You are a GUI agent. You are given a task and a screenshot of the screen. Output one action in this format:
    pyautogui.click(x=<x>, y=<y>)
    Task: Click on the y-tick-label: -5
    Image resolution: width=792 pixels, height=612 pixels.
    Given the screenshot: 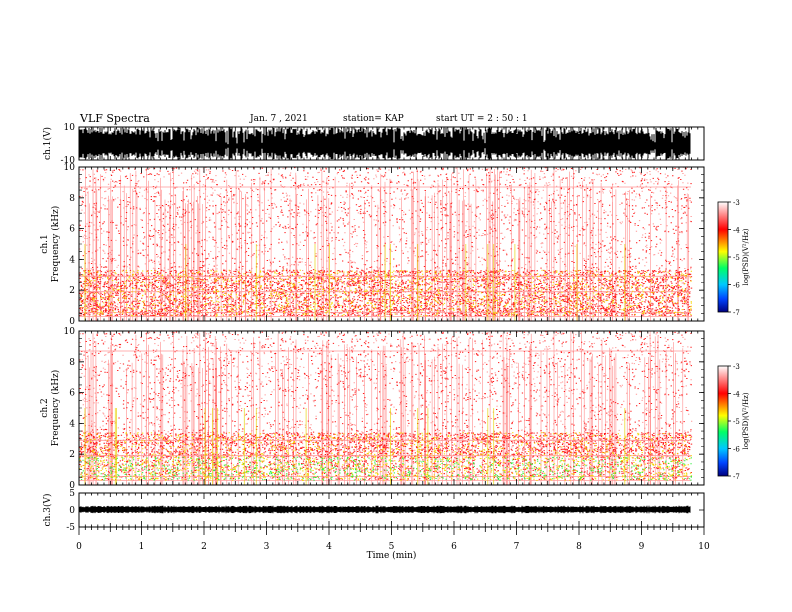 What is the action you would take?
    pyautogui.click(x=70, y=528)
    